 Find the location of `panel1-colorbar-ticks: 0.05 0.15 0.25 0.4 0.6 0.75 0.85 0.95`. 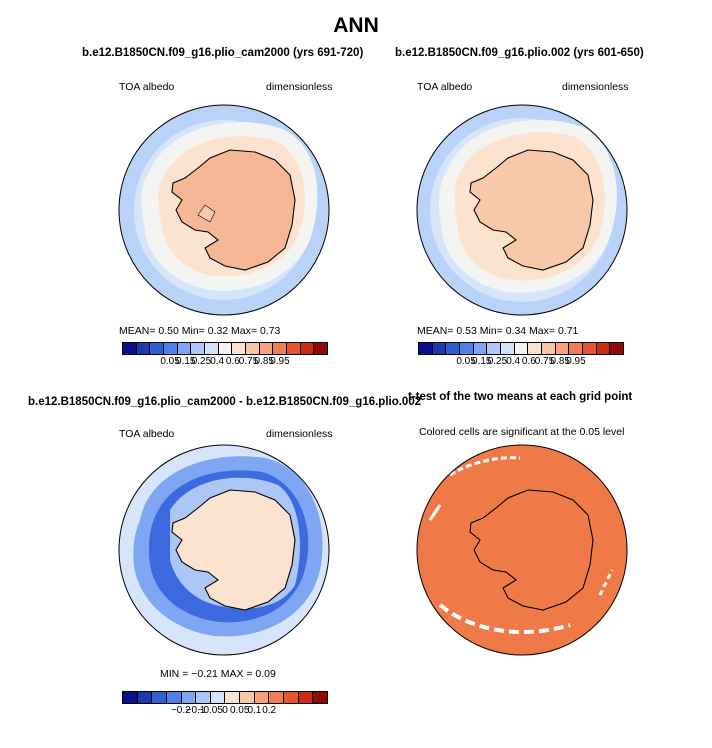

panel1-colorbar-ticks: 0.05 0.15 0.25 0.4 0.6 0.75 0.85 0.95 is located at coordinates (356, 363).